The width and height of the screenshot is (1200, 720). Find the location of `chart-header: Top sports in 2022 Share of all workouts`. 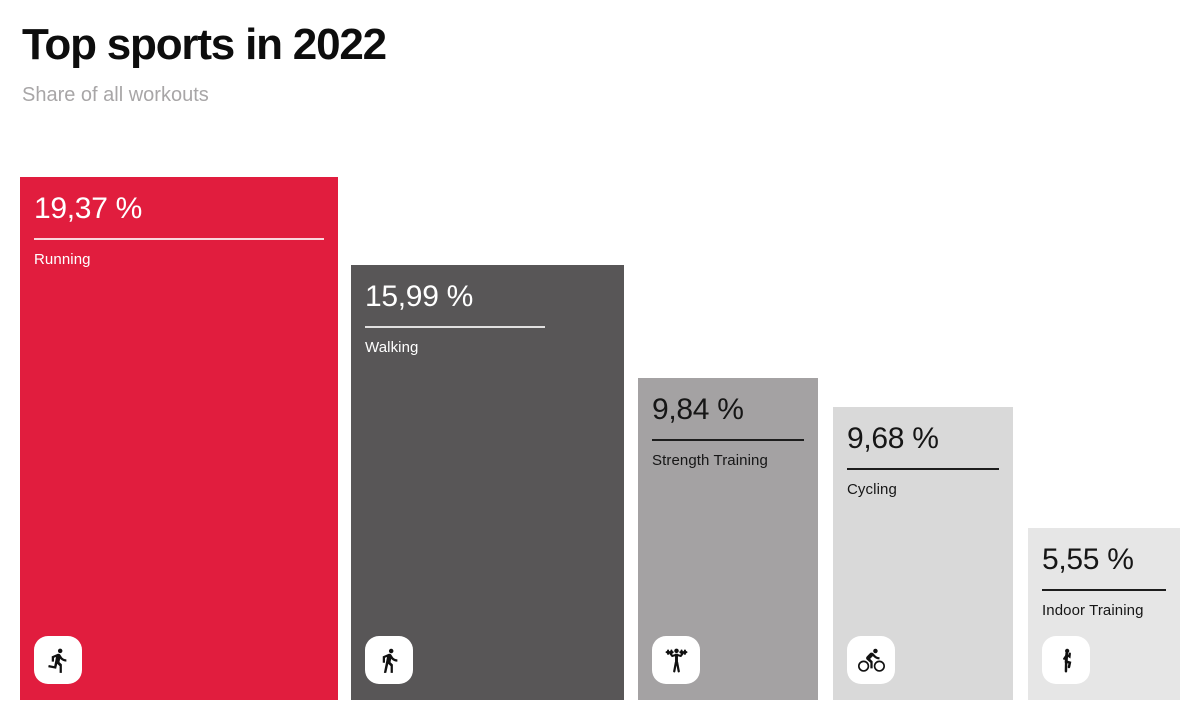

chart-header: Top sports in 2022 Share of all workouts is located at coordinates (204, 63).